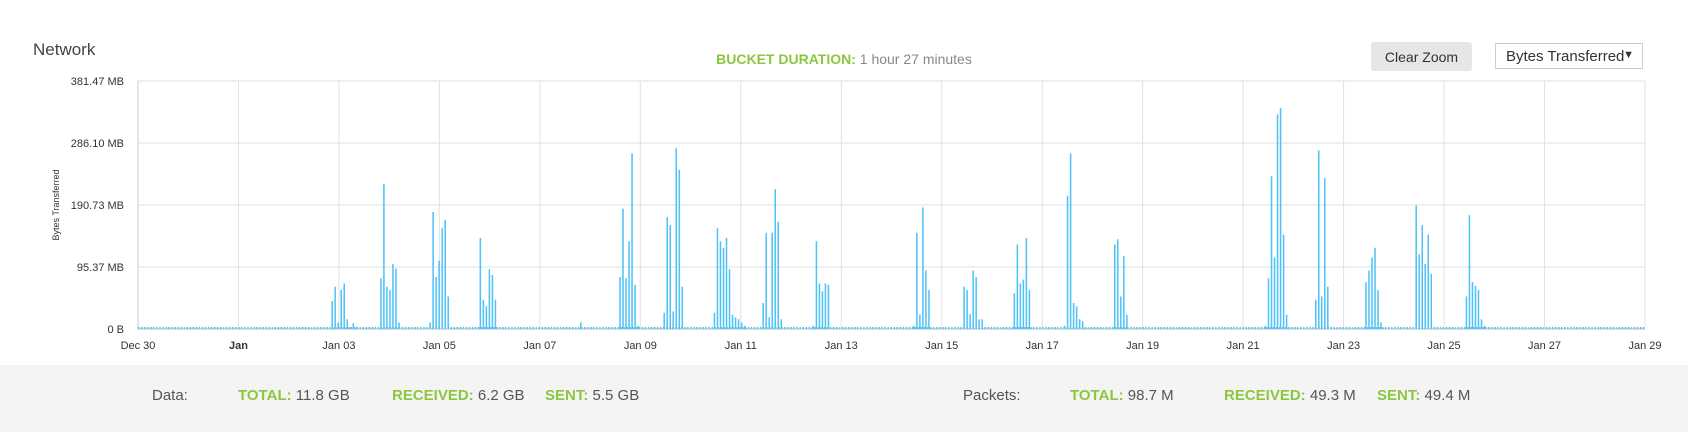 Image resolution: width=1688 pixels, height=432 pixels. I want to click on x-tick-label: Jan 25, so click(1444, 346).